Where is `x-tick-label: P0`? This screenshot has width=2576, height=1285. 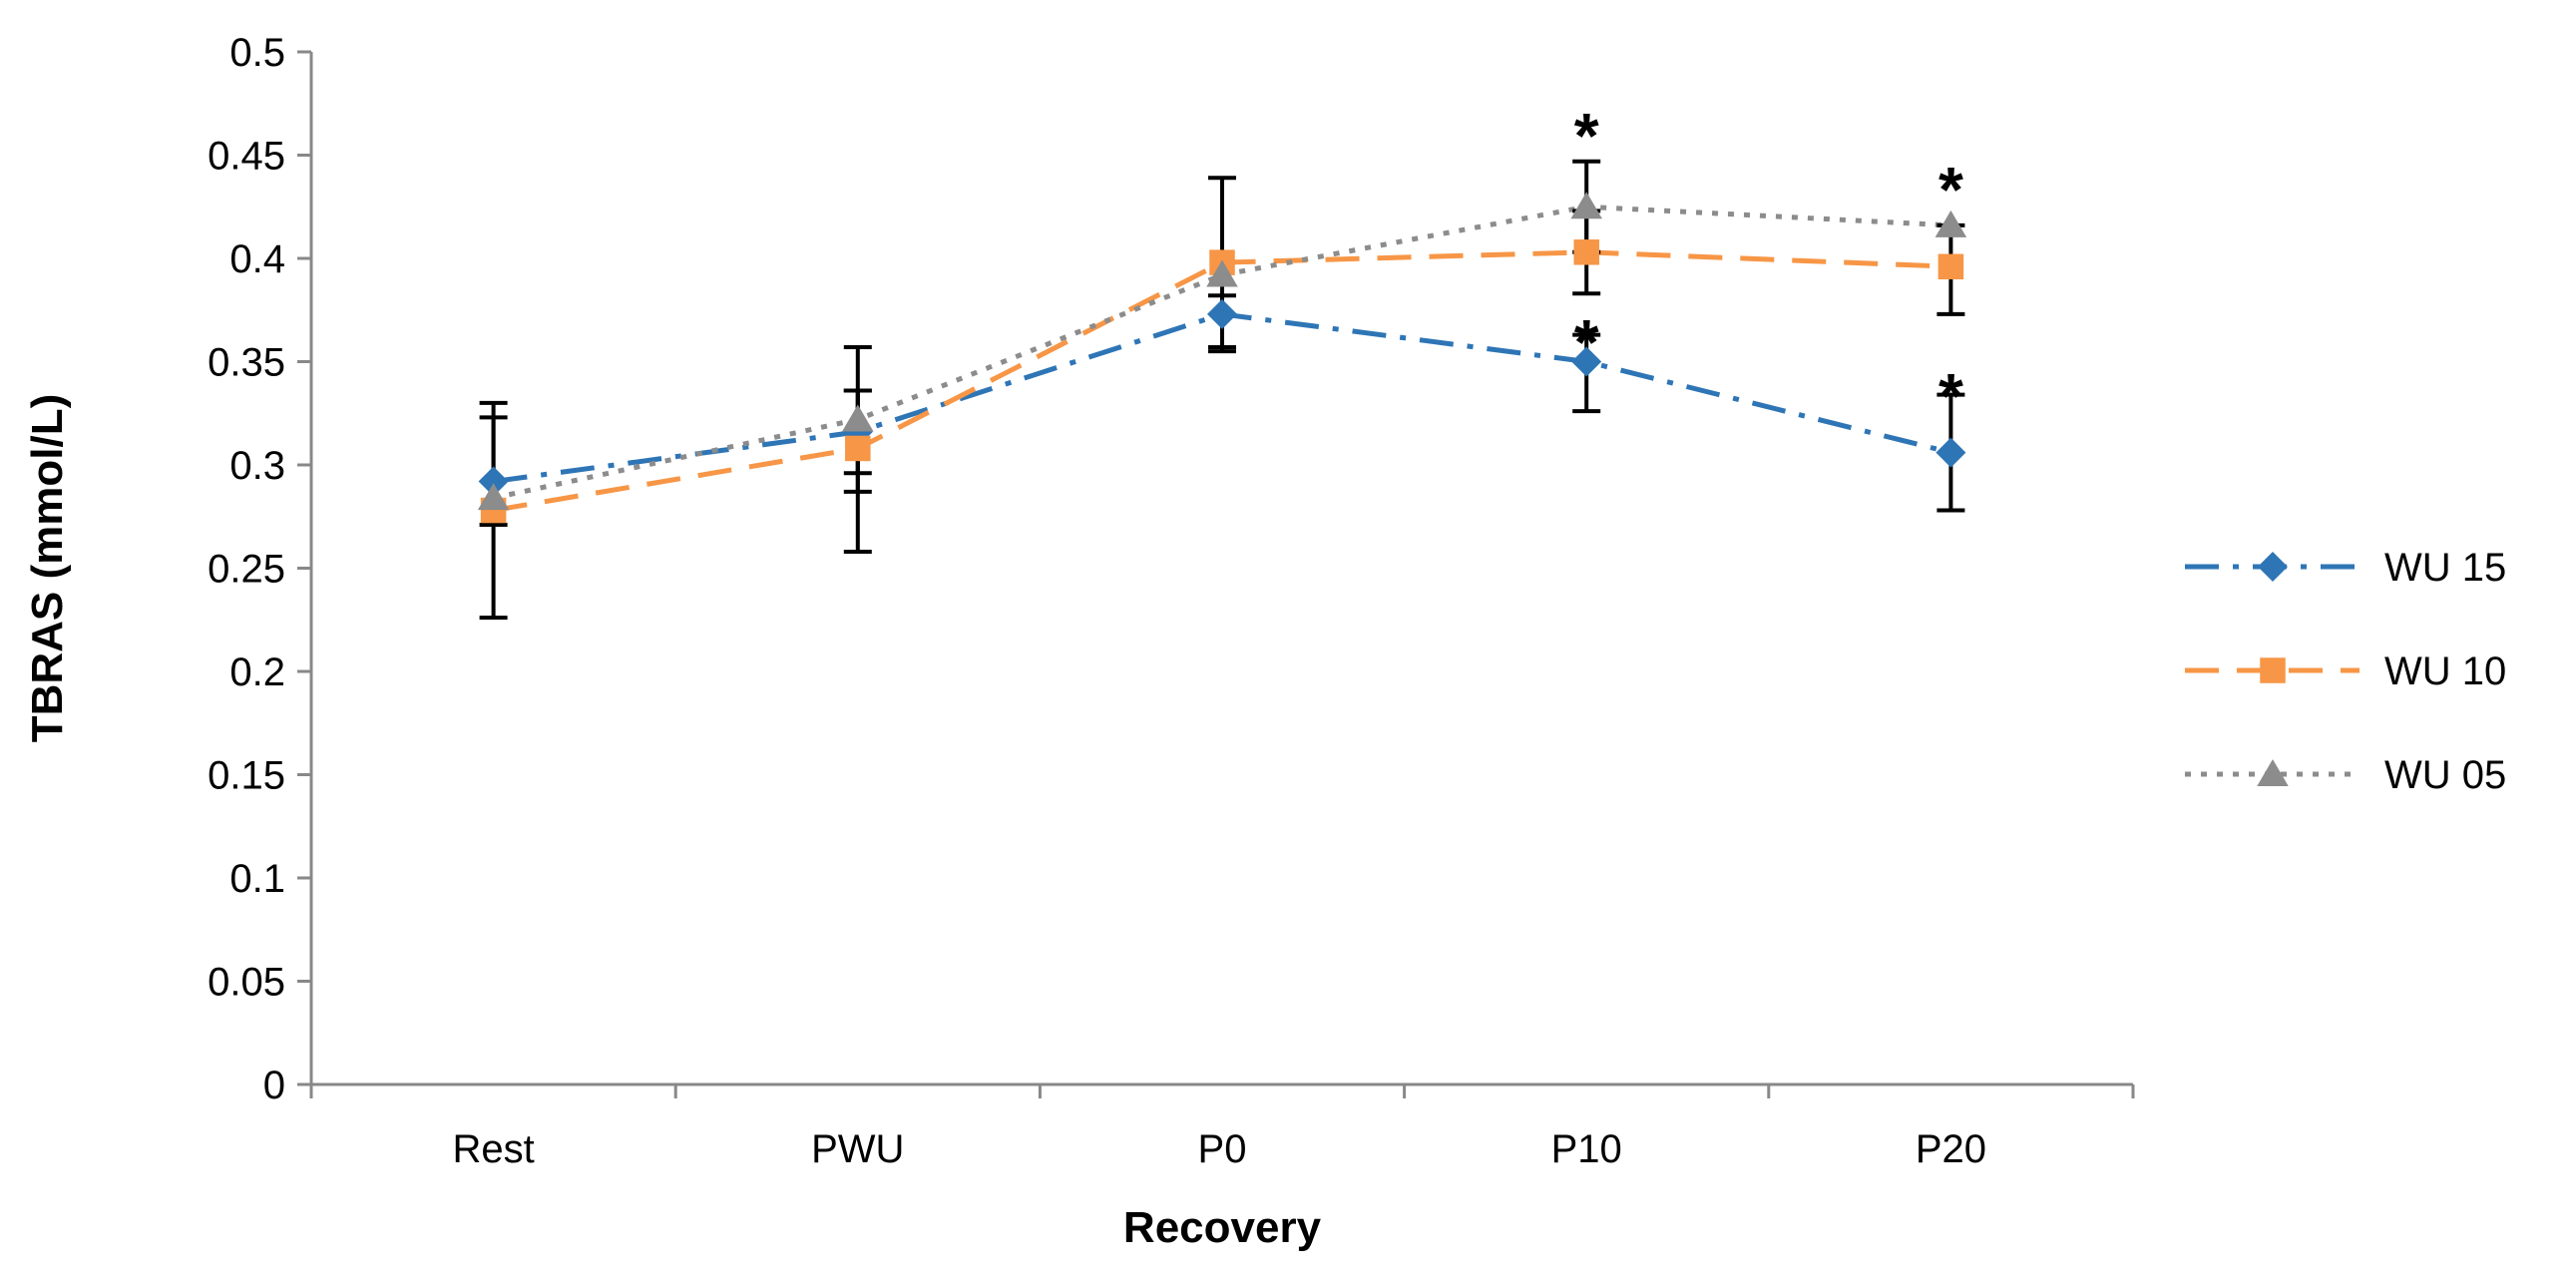 x-tick-label: P0 is located at coordinates (1222, 1149).